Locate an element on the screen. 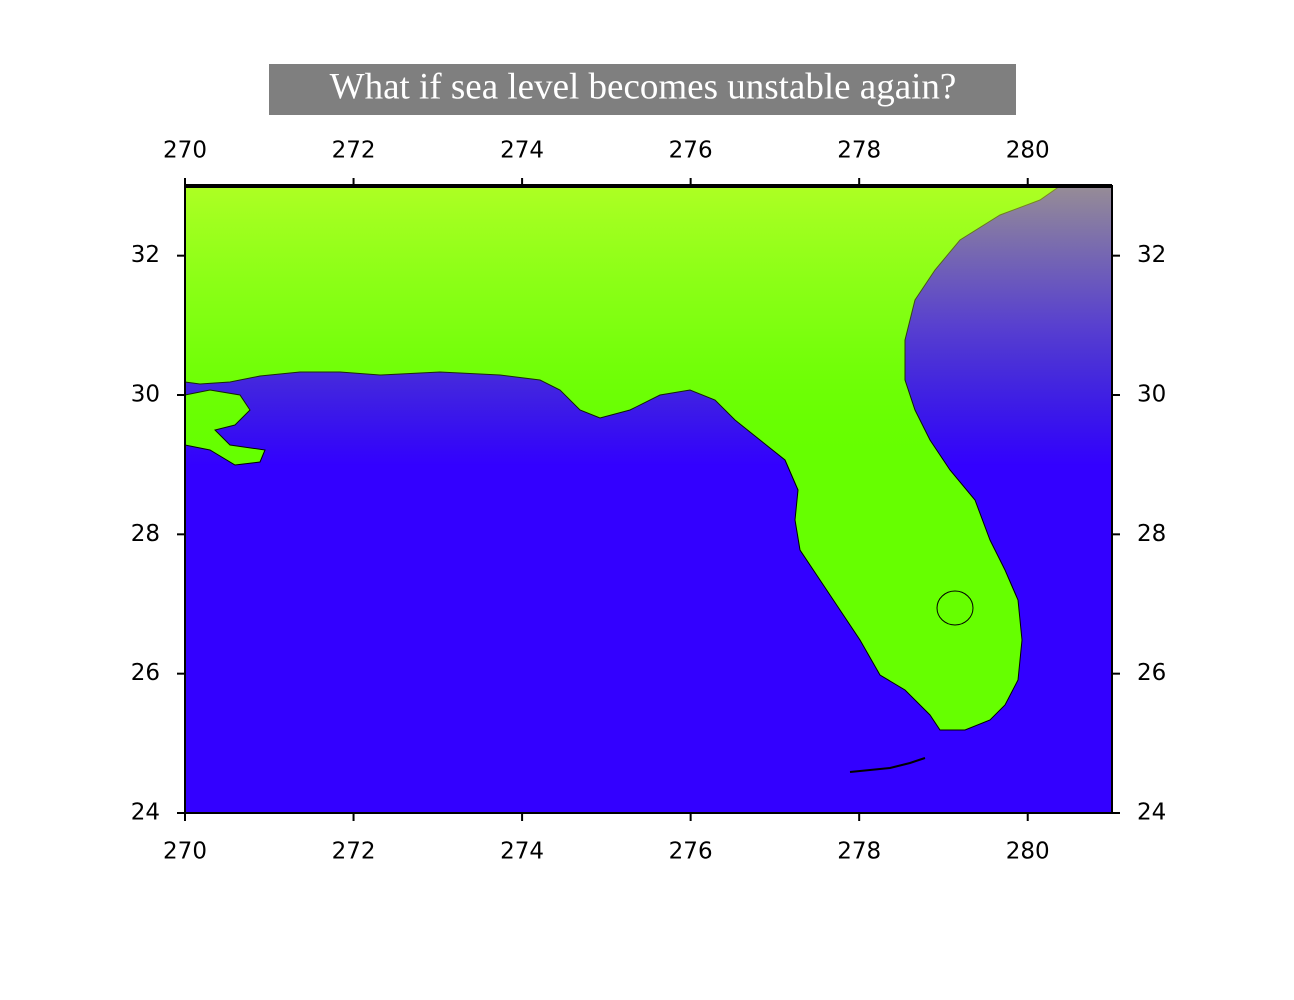 The width and height of the screenshot is (1294, 1000). lake is located at coordinates (955, 608).